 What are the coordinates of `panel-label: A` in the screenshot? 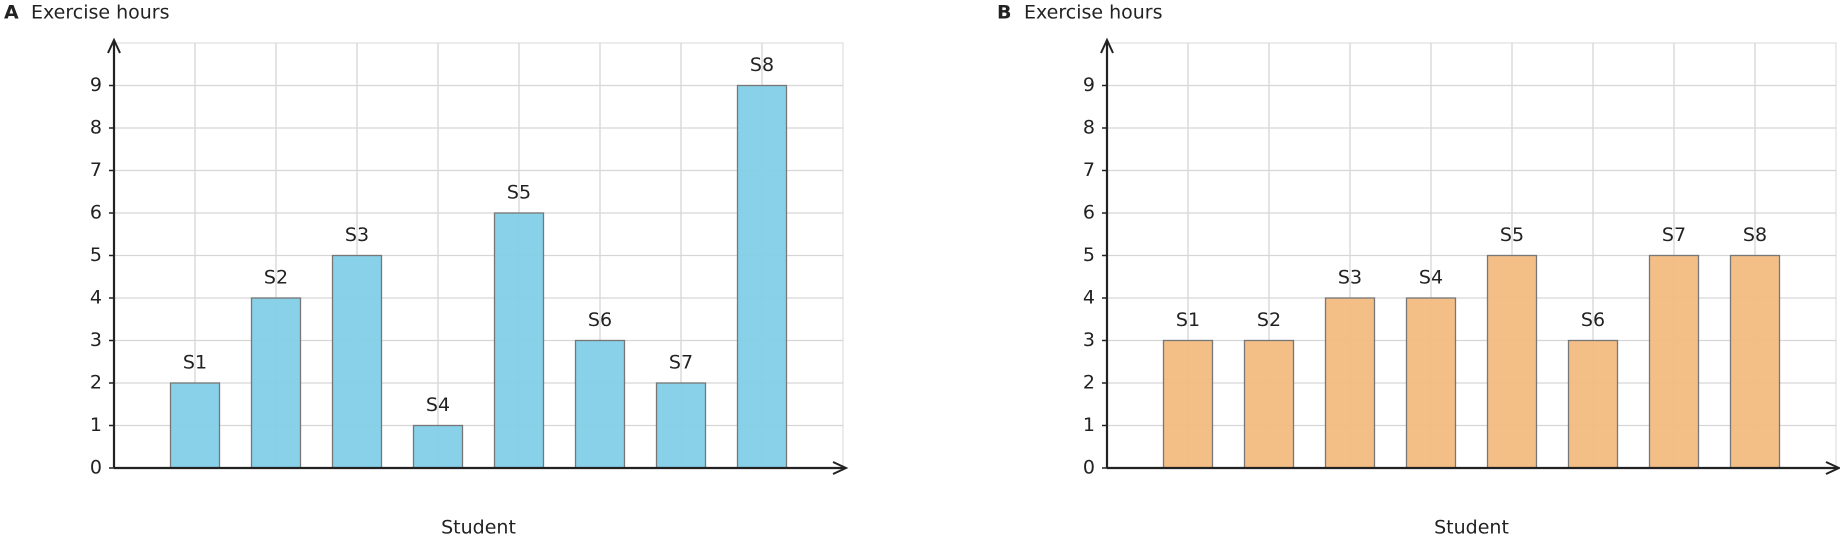 It's located at (11, 13).